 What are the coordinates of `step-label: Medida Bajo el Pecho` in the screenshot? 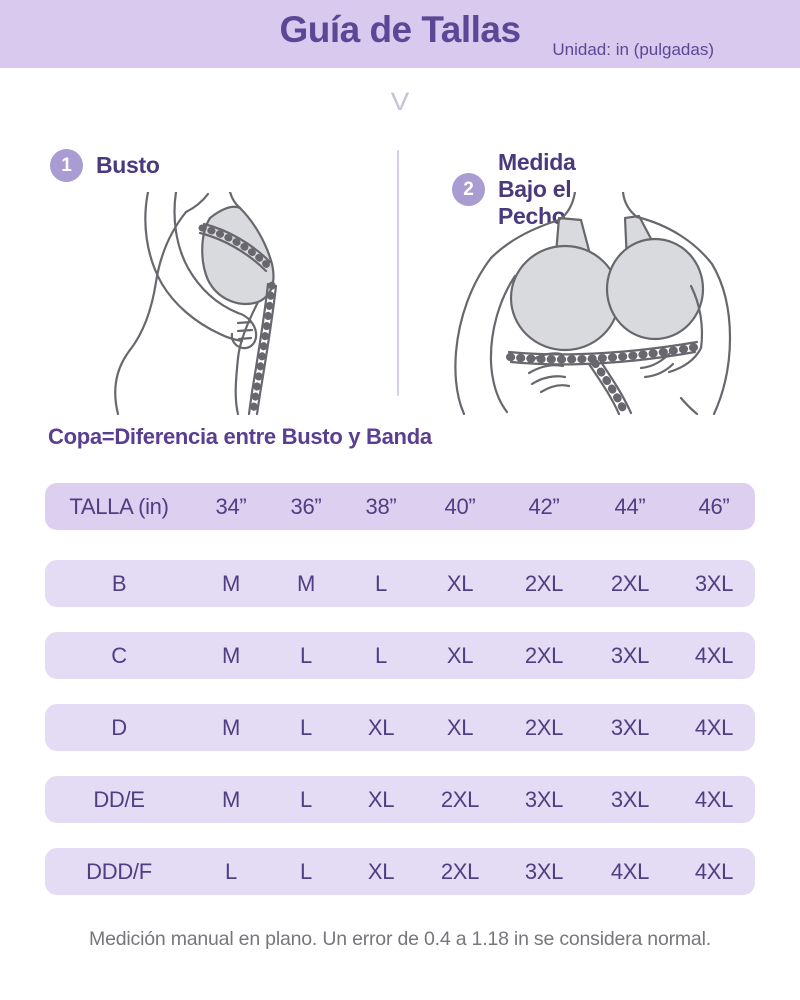 It's located at (537, 189).